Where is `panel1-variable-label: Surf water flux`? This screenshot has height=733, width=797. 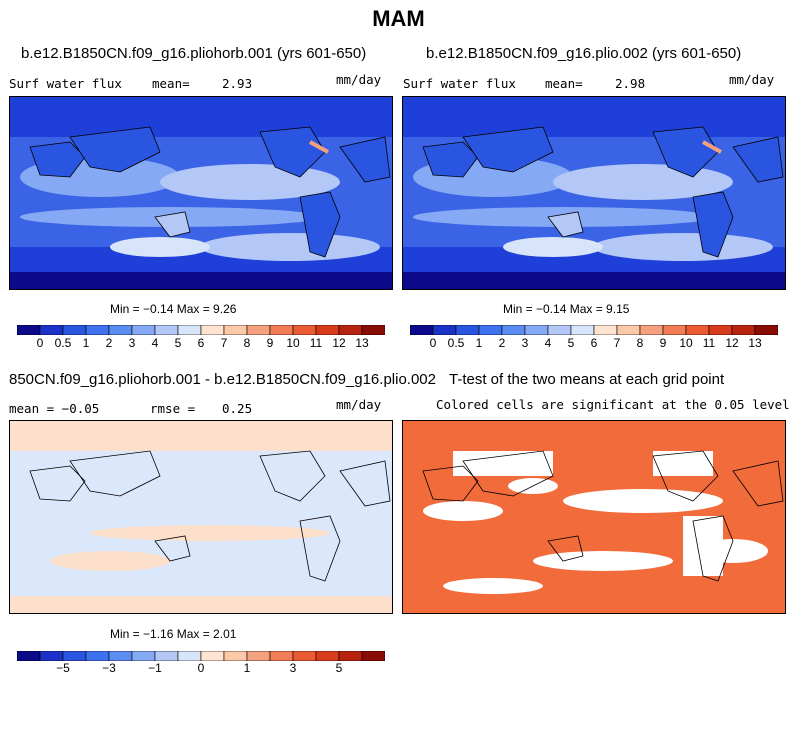
panel1-variable-label: Surf water flux is located at coordinates (65, 83).